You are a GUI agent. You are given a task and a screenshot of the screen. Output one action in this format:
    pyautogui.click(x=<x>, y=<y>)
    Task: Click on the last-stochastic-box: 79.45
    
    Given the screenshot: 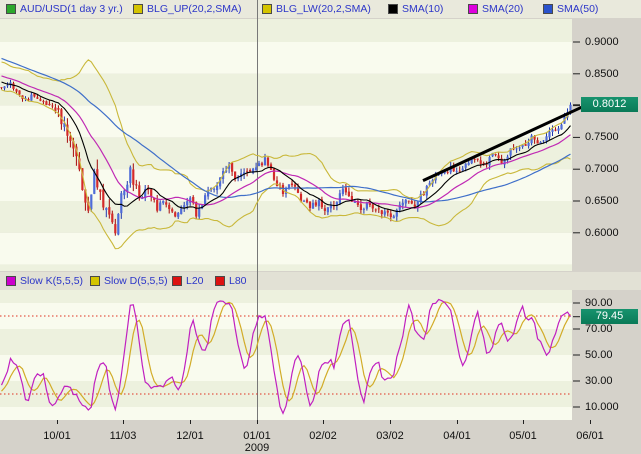 What is the action you would take?
    pyautogui.click(x=609, y=317)
    